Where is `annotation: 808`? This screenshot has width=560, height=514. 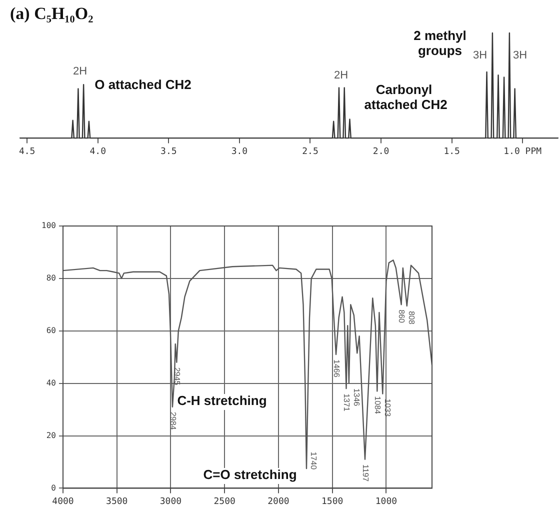
annotation: 808 is located at coordinates (411, 317).